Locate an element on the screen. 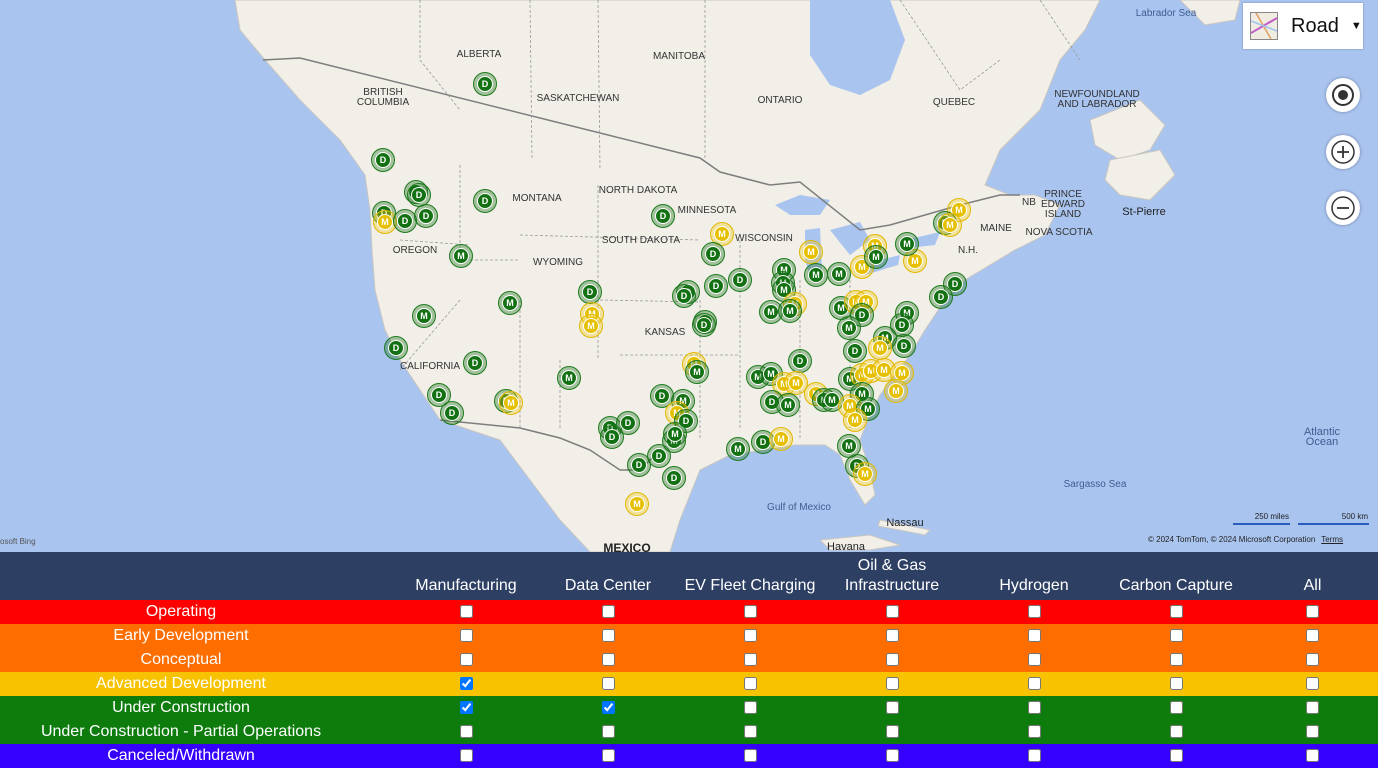 The height and width of the screenshot is (768, 1378). terms-link: Terms is located at coordinates (1332, 539).